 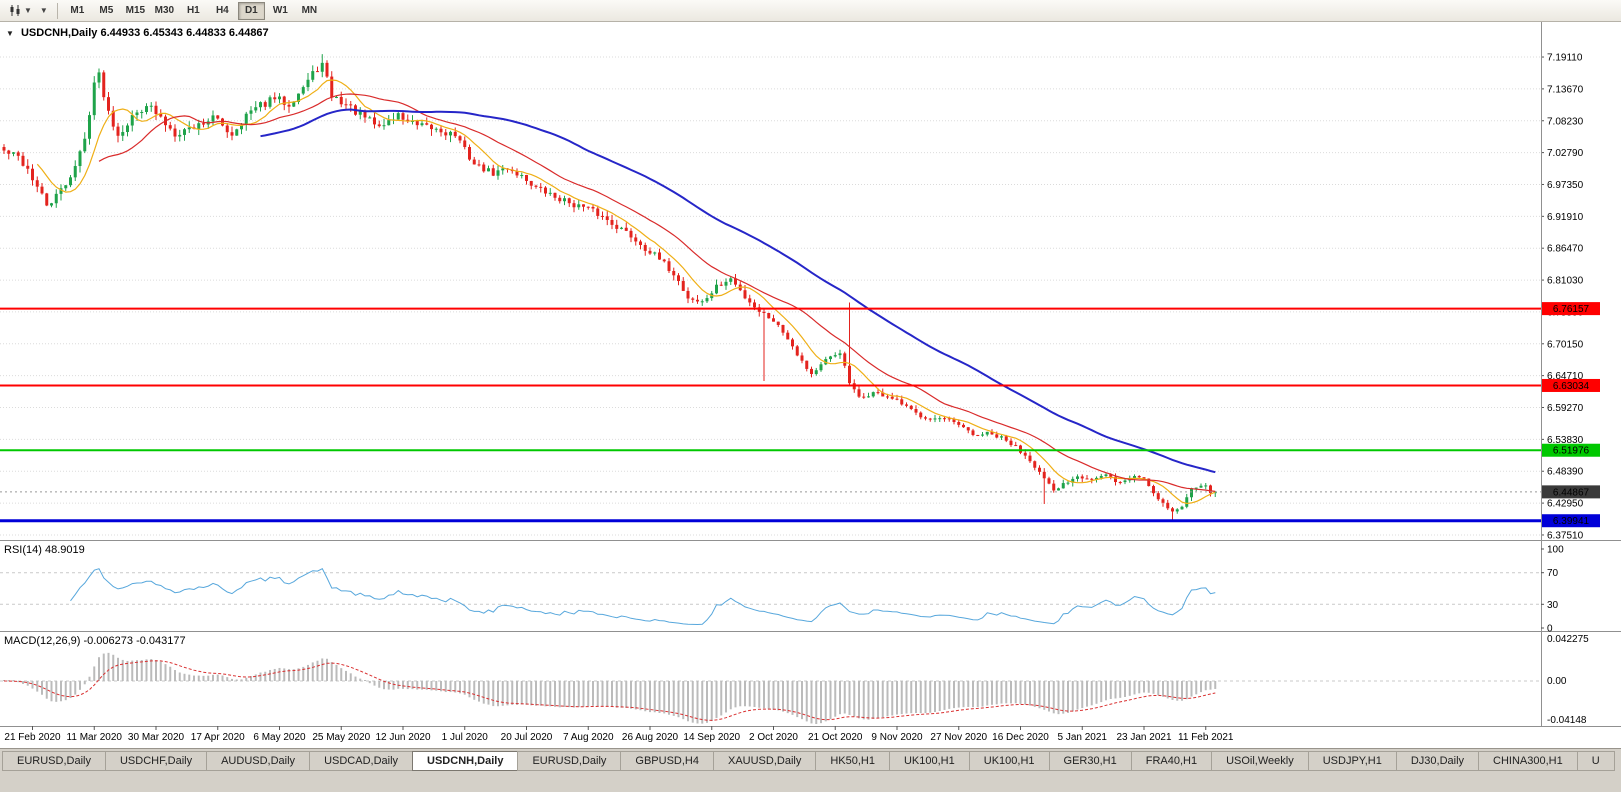 I want to click on date-axis-label: 21 Feb 2020, so click(x=32, y=737).